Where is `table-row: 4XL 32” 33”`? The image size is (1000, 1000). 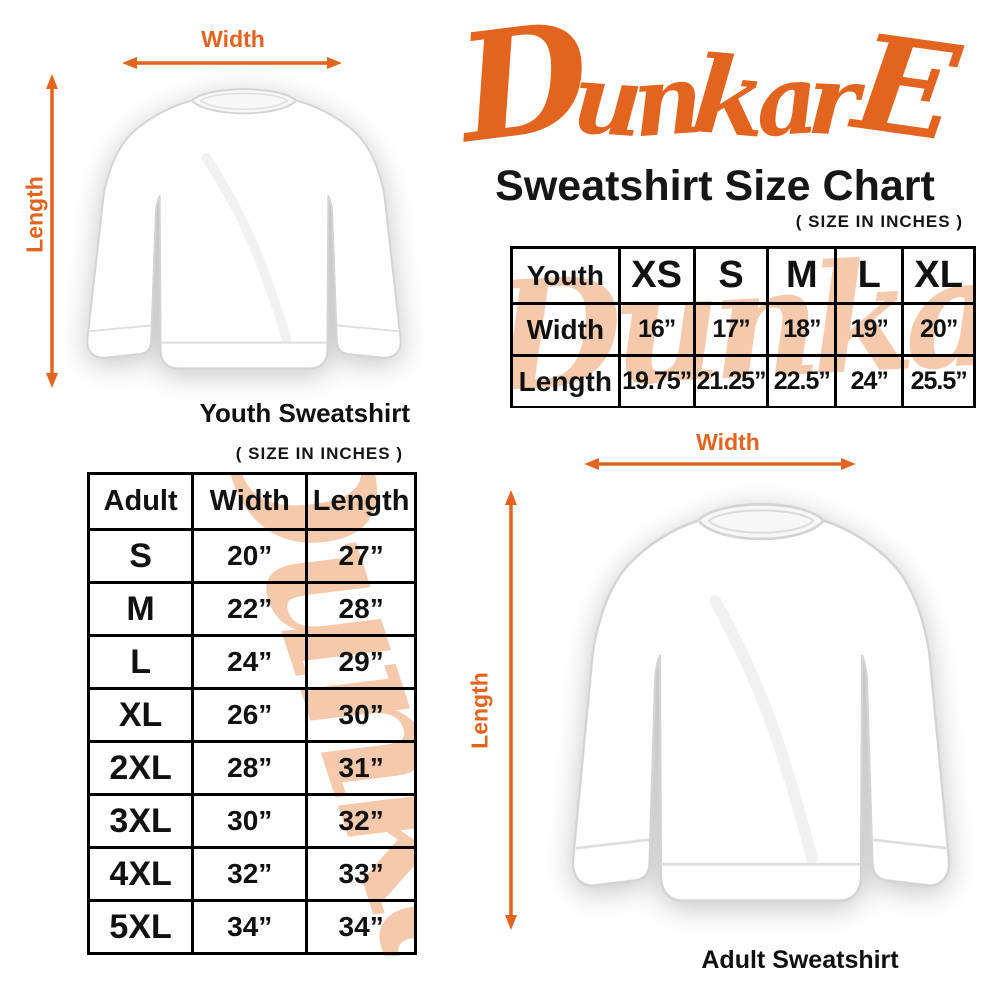 table-row: 4XL 32” 33” is located at coordinates (252, 874).